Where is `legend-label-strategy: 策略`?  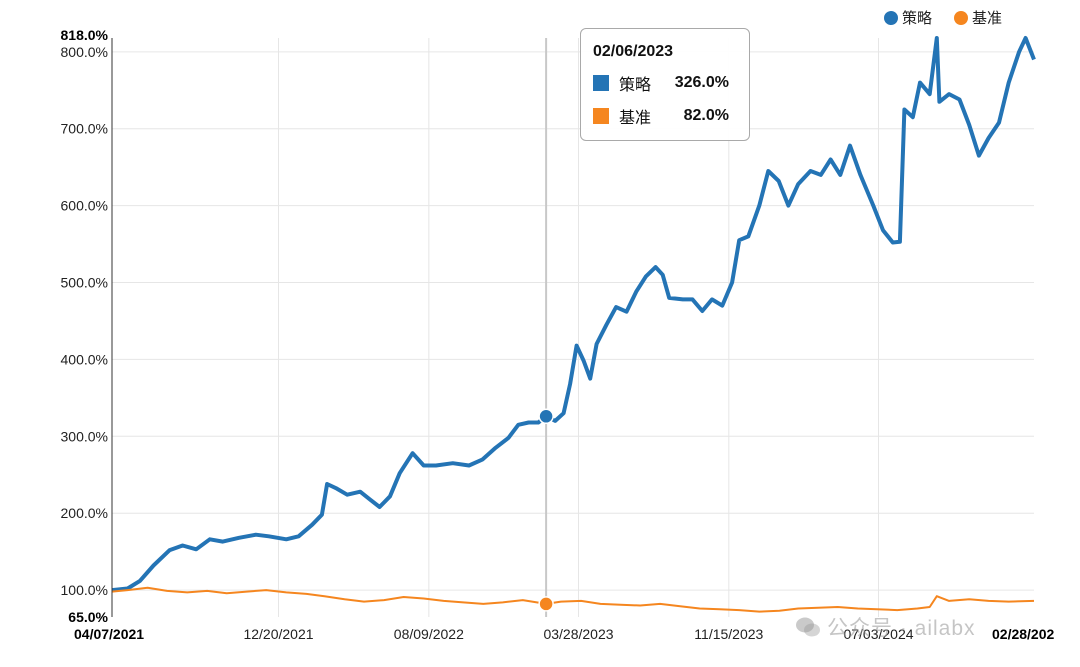
legend-label-strategy: 策略 is located at coordinates (916, 18).